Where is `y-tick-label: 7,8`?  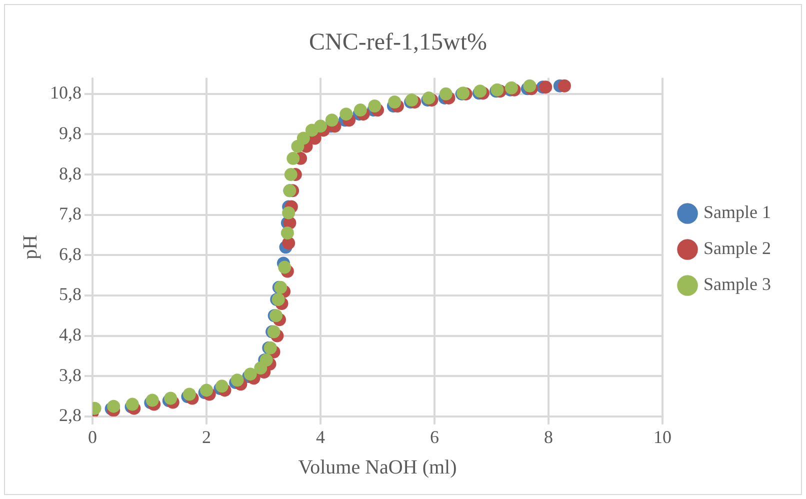 y-tick-label: 7,8 is located at coordinates (70, 214).